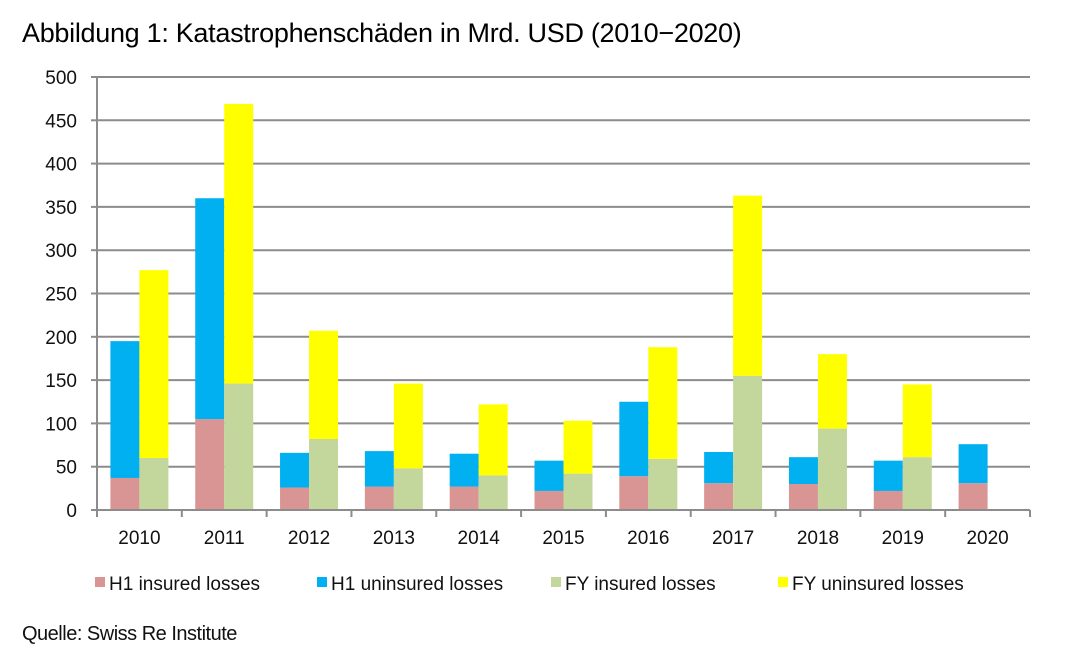 The height and width of the screenshot is (662, 1068). Describe the element at coordinates (125, 409) in the screenshot. I see `bar-h1-uninsured-losses-2010` at that location.